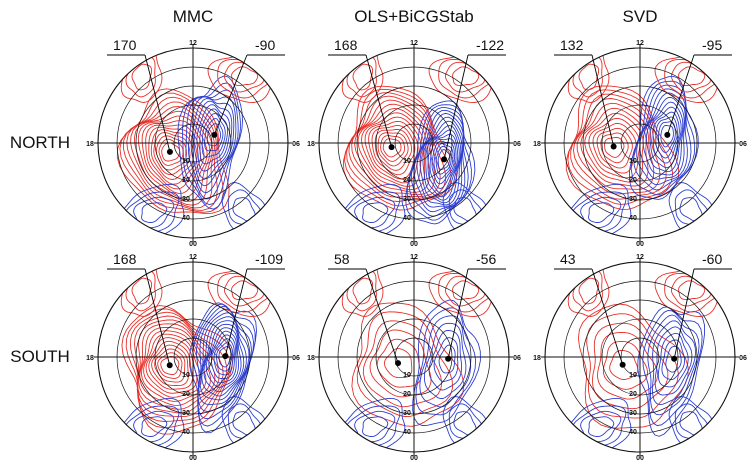 This screenshot has height=467, width=754. I want to click on polar-panel-north-svd: 12 06 00 18 10 20 30 40 132 -95, so click(640, 142).